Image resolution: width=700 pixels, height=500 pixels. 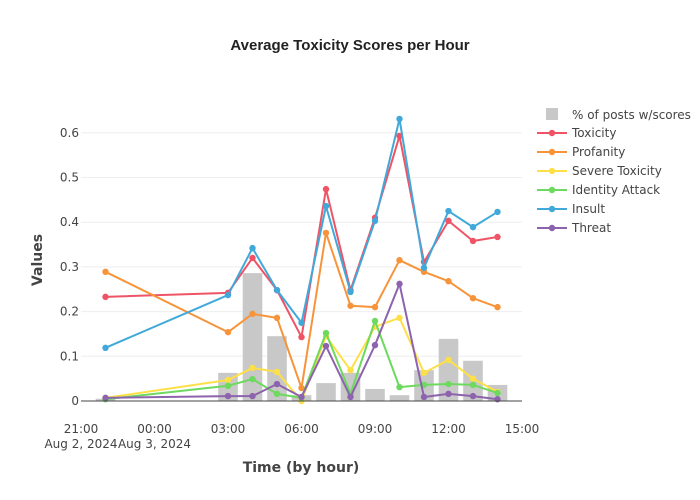 What do you see at coordinates (616, 190) in the screenshot?
I see `legend-label: Identity Attack` at bounding box center [616, 190].